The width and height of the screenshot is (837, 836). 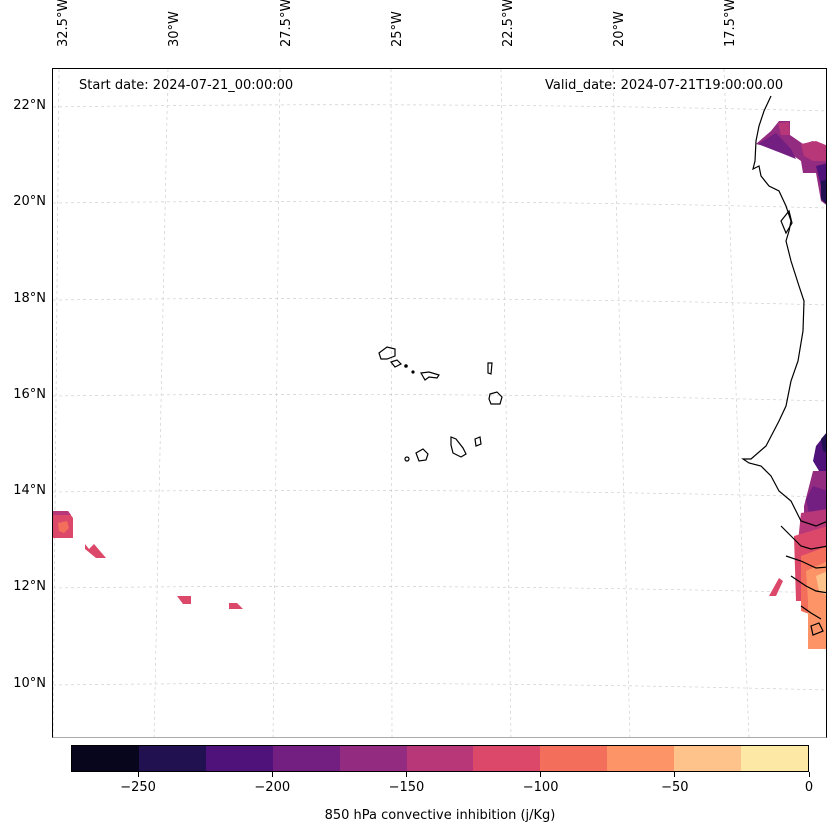 What do you see at coordinates (809, 787) in the screenshot?
I see `colorbar-tick-label: 0` at bounding box center [809, 787].